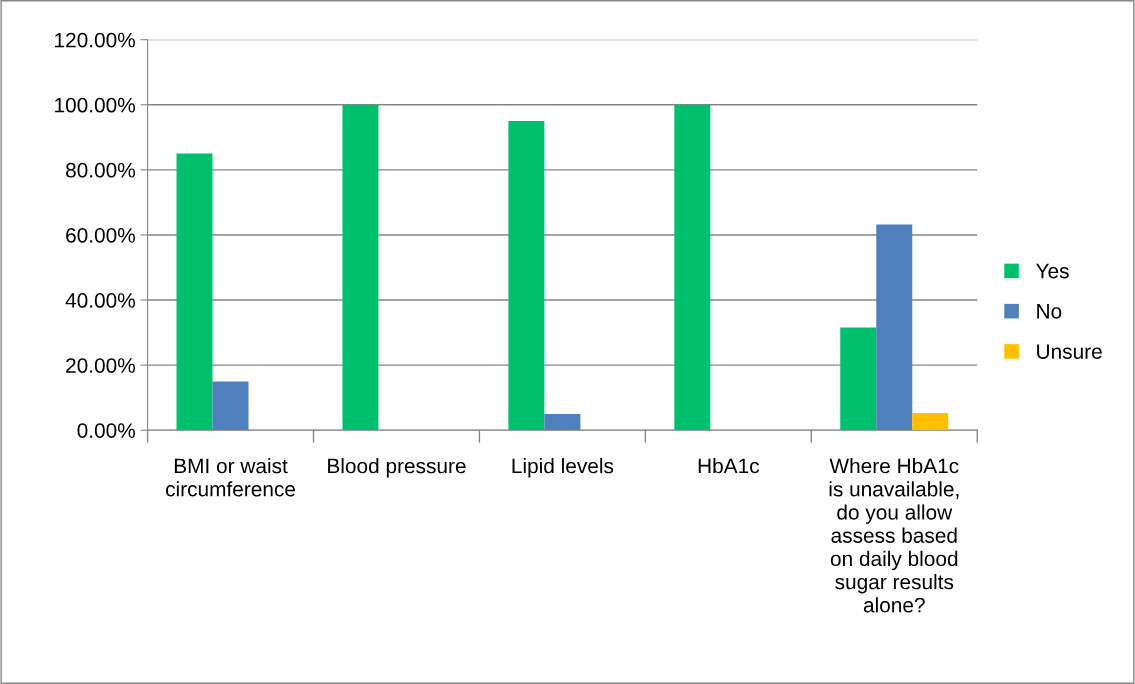  What do you see at coordinates (101, 170) in the screenshot?
I see `y-tick-label: 80.00%` at bounding box center [101, 170].